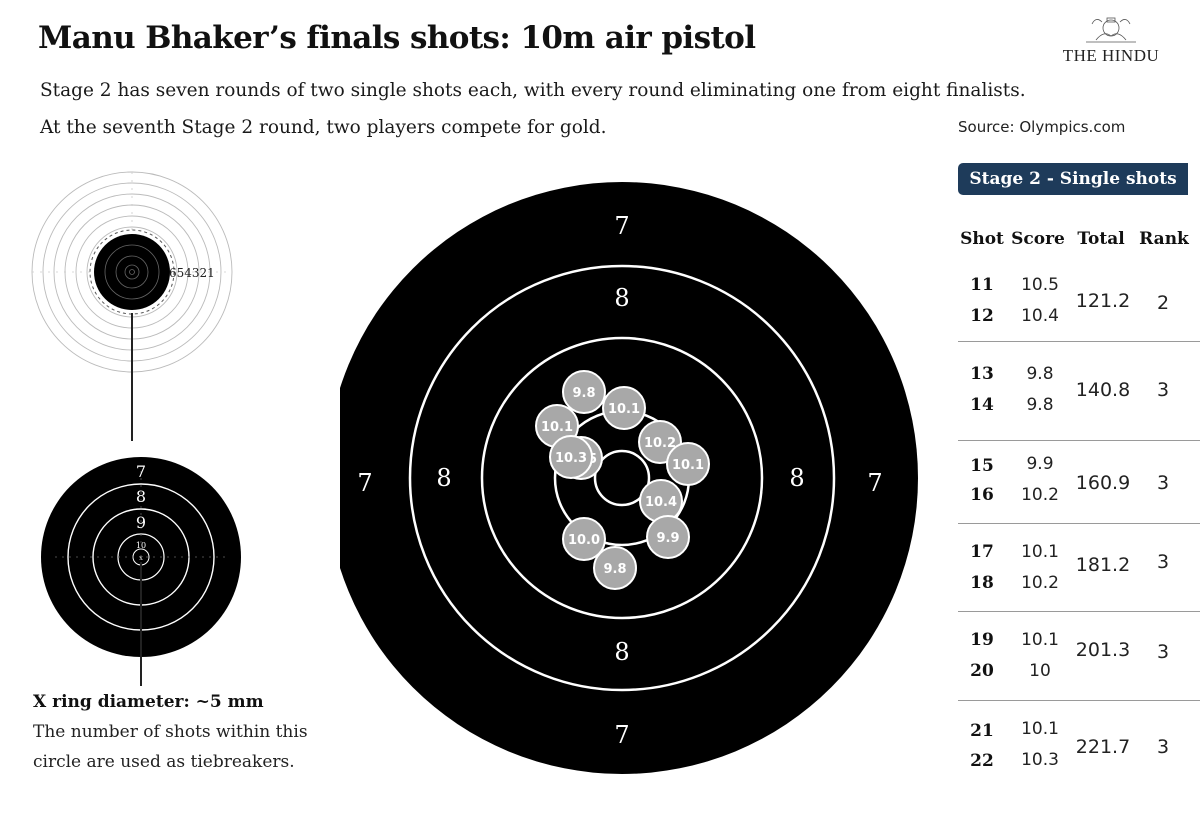 This screenshot has width=1200, height=819. I want to click on shot-number: 12, so click(982, 316).